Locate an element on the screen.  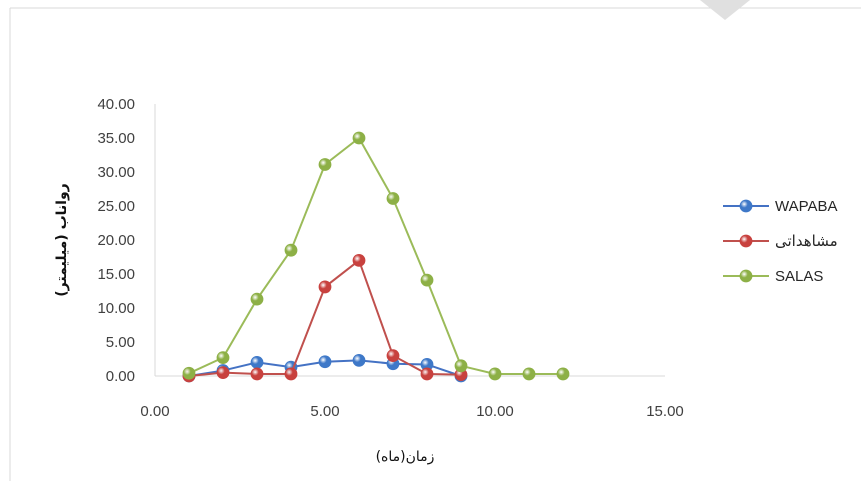
x-tick-label: 5.00 is located at coordinates (324, 411).